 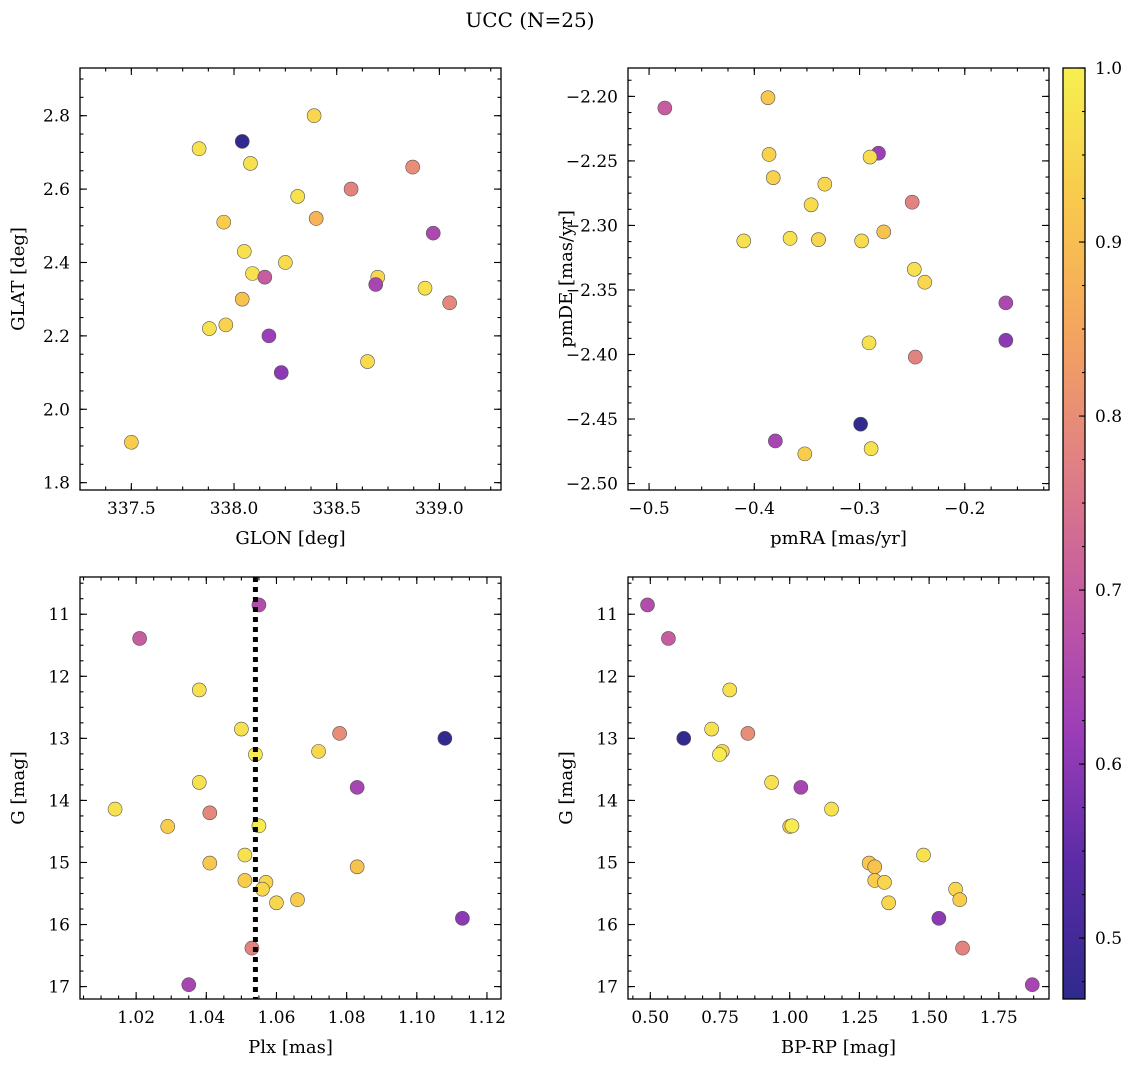 I want to click on y-tick-label: −2.25, so click(x=592, y=162).